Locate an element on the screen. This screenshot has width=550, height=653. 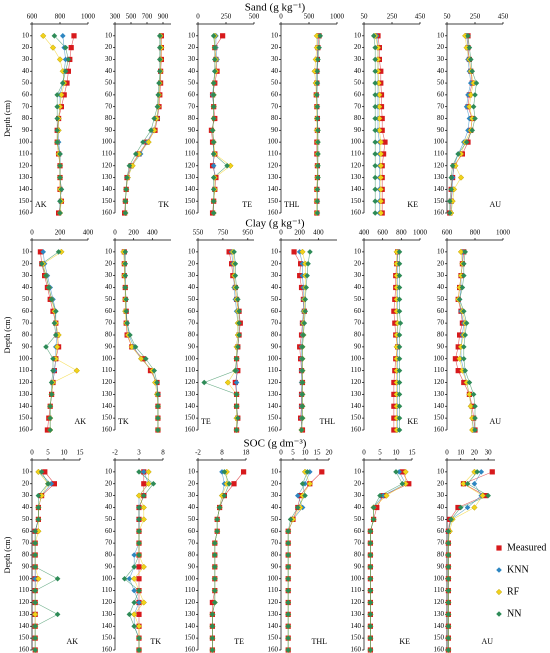
y-tick-label: 150 is located at coordinates (190, 201).